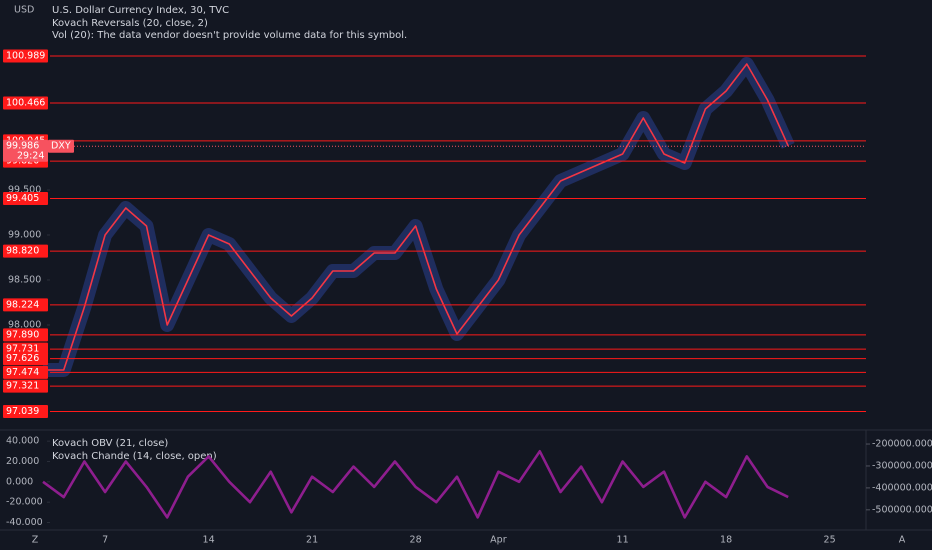 Image resolution: width=932 pixels, height=550 pixels. I want to click on y-tick-label: -20.000, so click(24, 502).